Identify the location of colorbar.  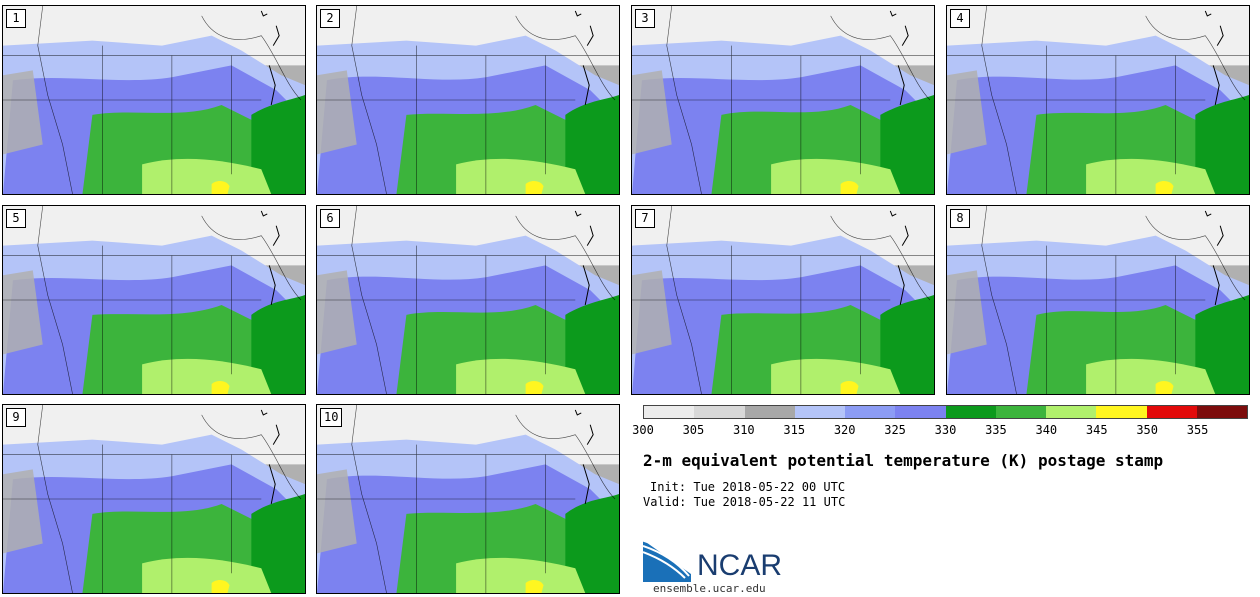
(945, 412).